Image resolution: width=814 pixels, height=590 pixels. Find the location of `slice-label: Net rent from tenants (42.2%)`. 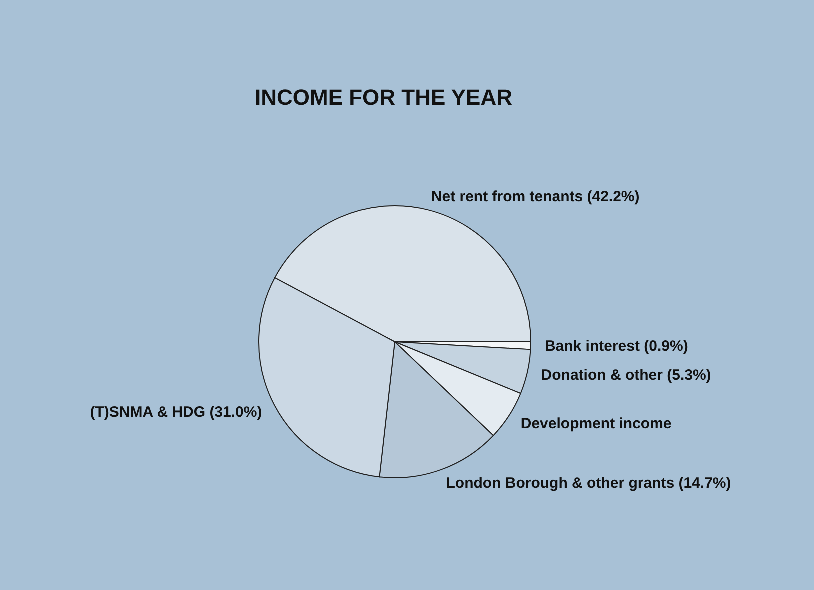

slice-label: Net rent from tenants (42.2%) is located at coordinates (535, 197).